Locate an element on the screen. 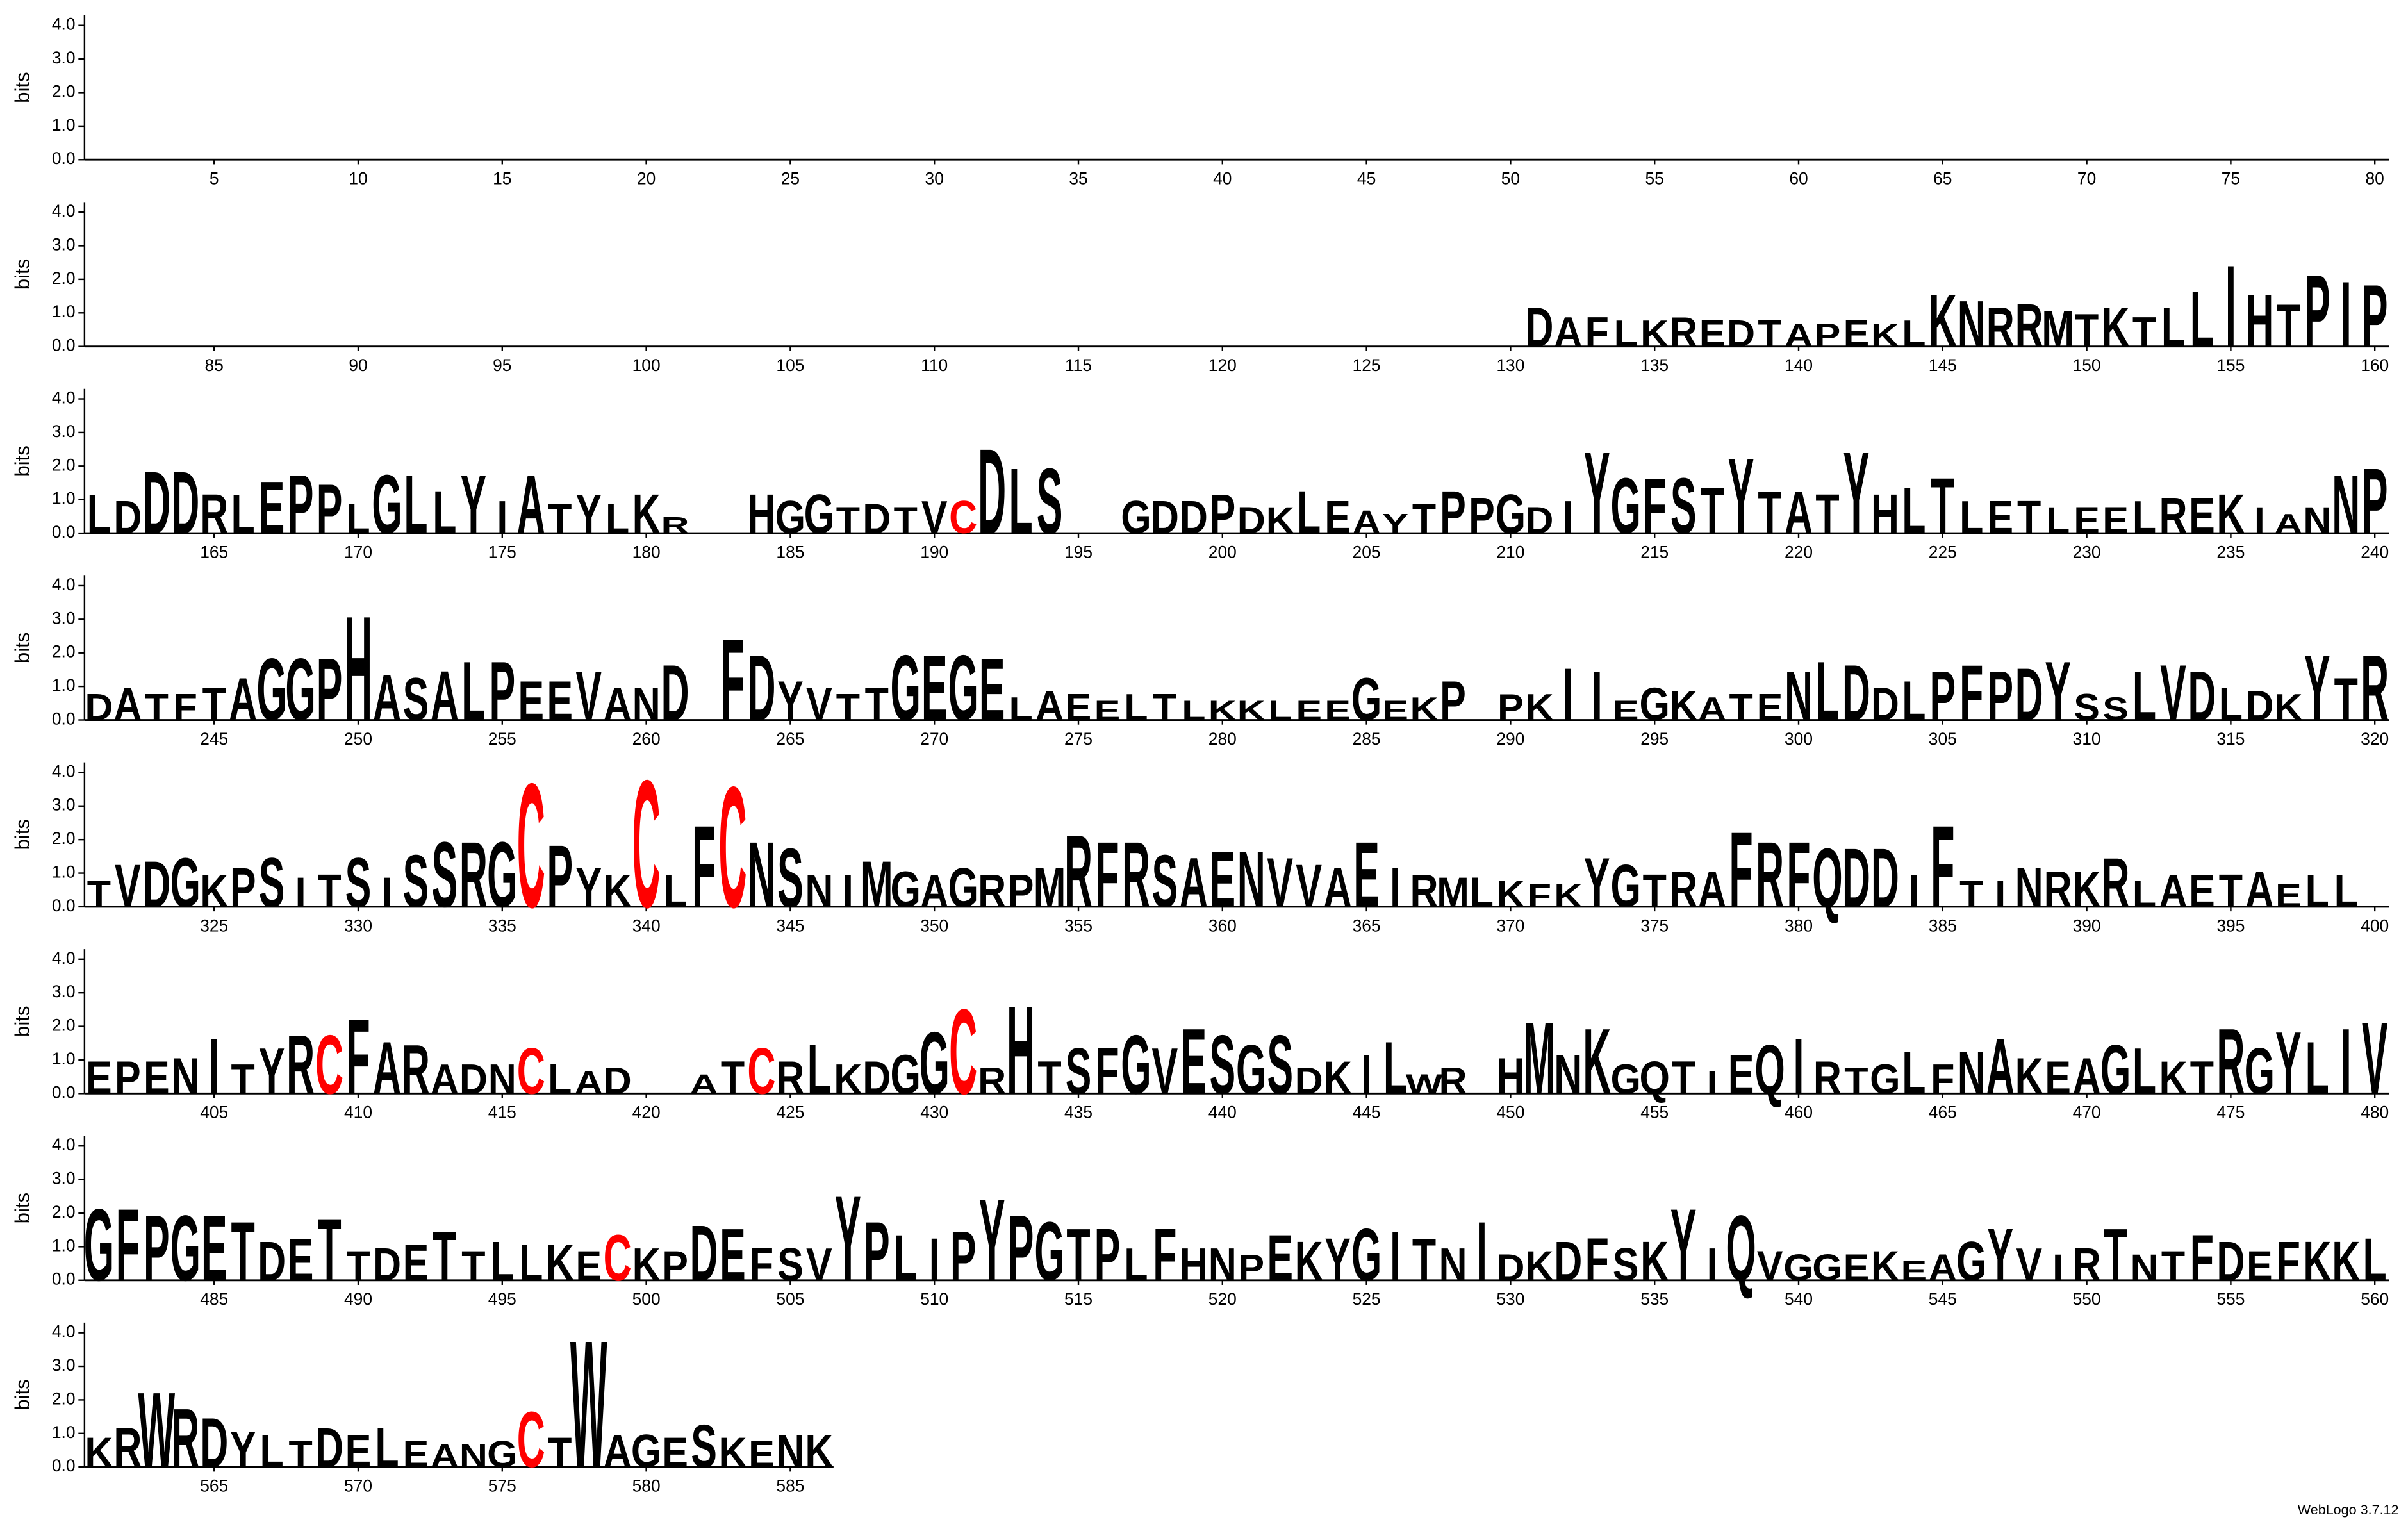 Image resolution: width=2408 pixels, height=1522 pixels. y-tick-label: 1.0 is located at coordinates (64, 1432).